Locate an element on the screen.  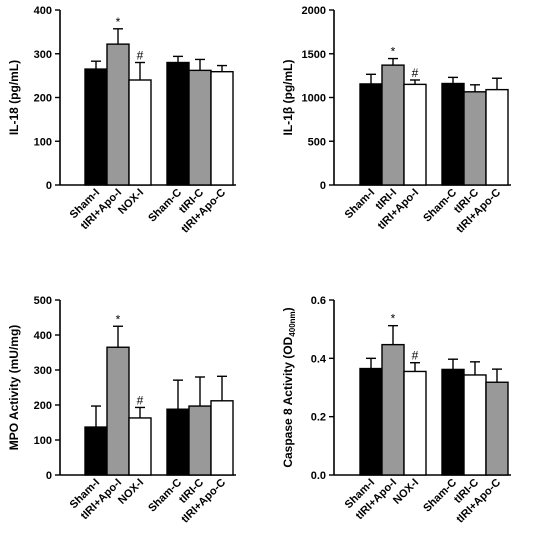
y-tick-label: 0.6 is located at coordinates (318, 301).